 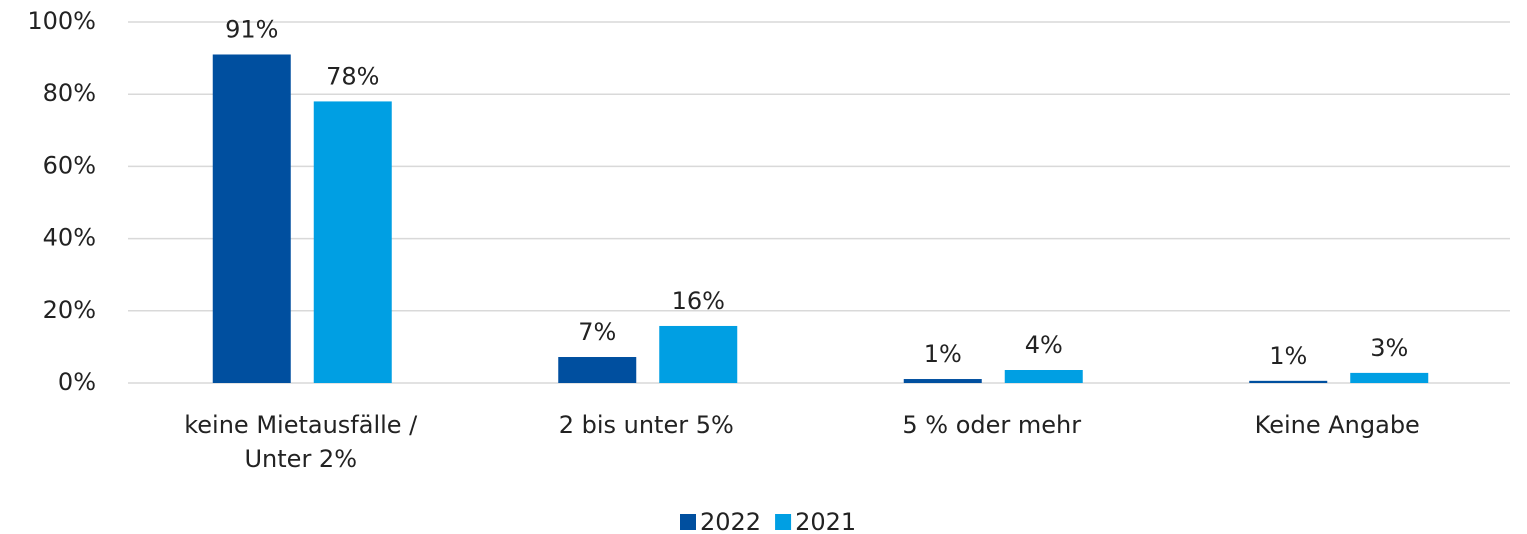 I want to click on y-tick-label: 40%, so click(x=69, y=238).